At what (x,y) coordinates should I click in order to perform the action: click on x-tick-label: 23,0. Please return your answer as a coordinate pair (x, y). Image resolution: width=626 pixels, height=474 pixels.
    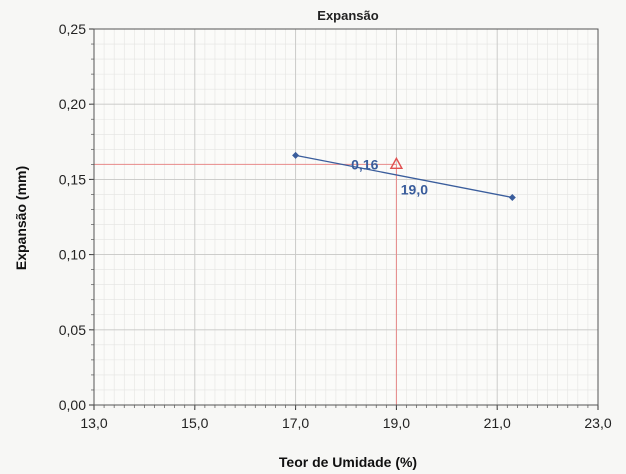
    Looking at the image, I should click on (597, 423).